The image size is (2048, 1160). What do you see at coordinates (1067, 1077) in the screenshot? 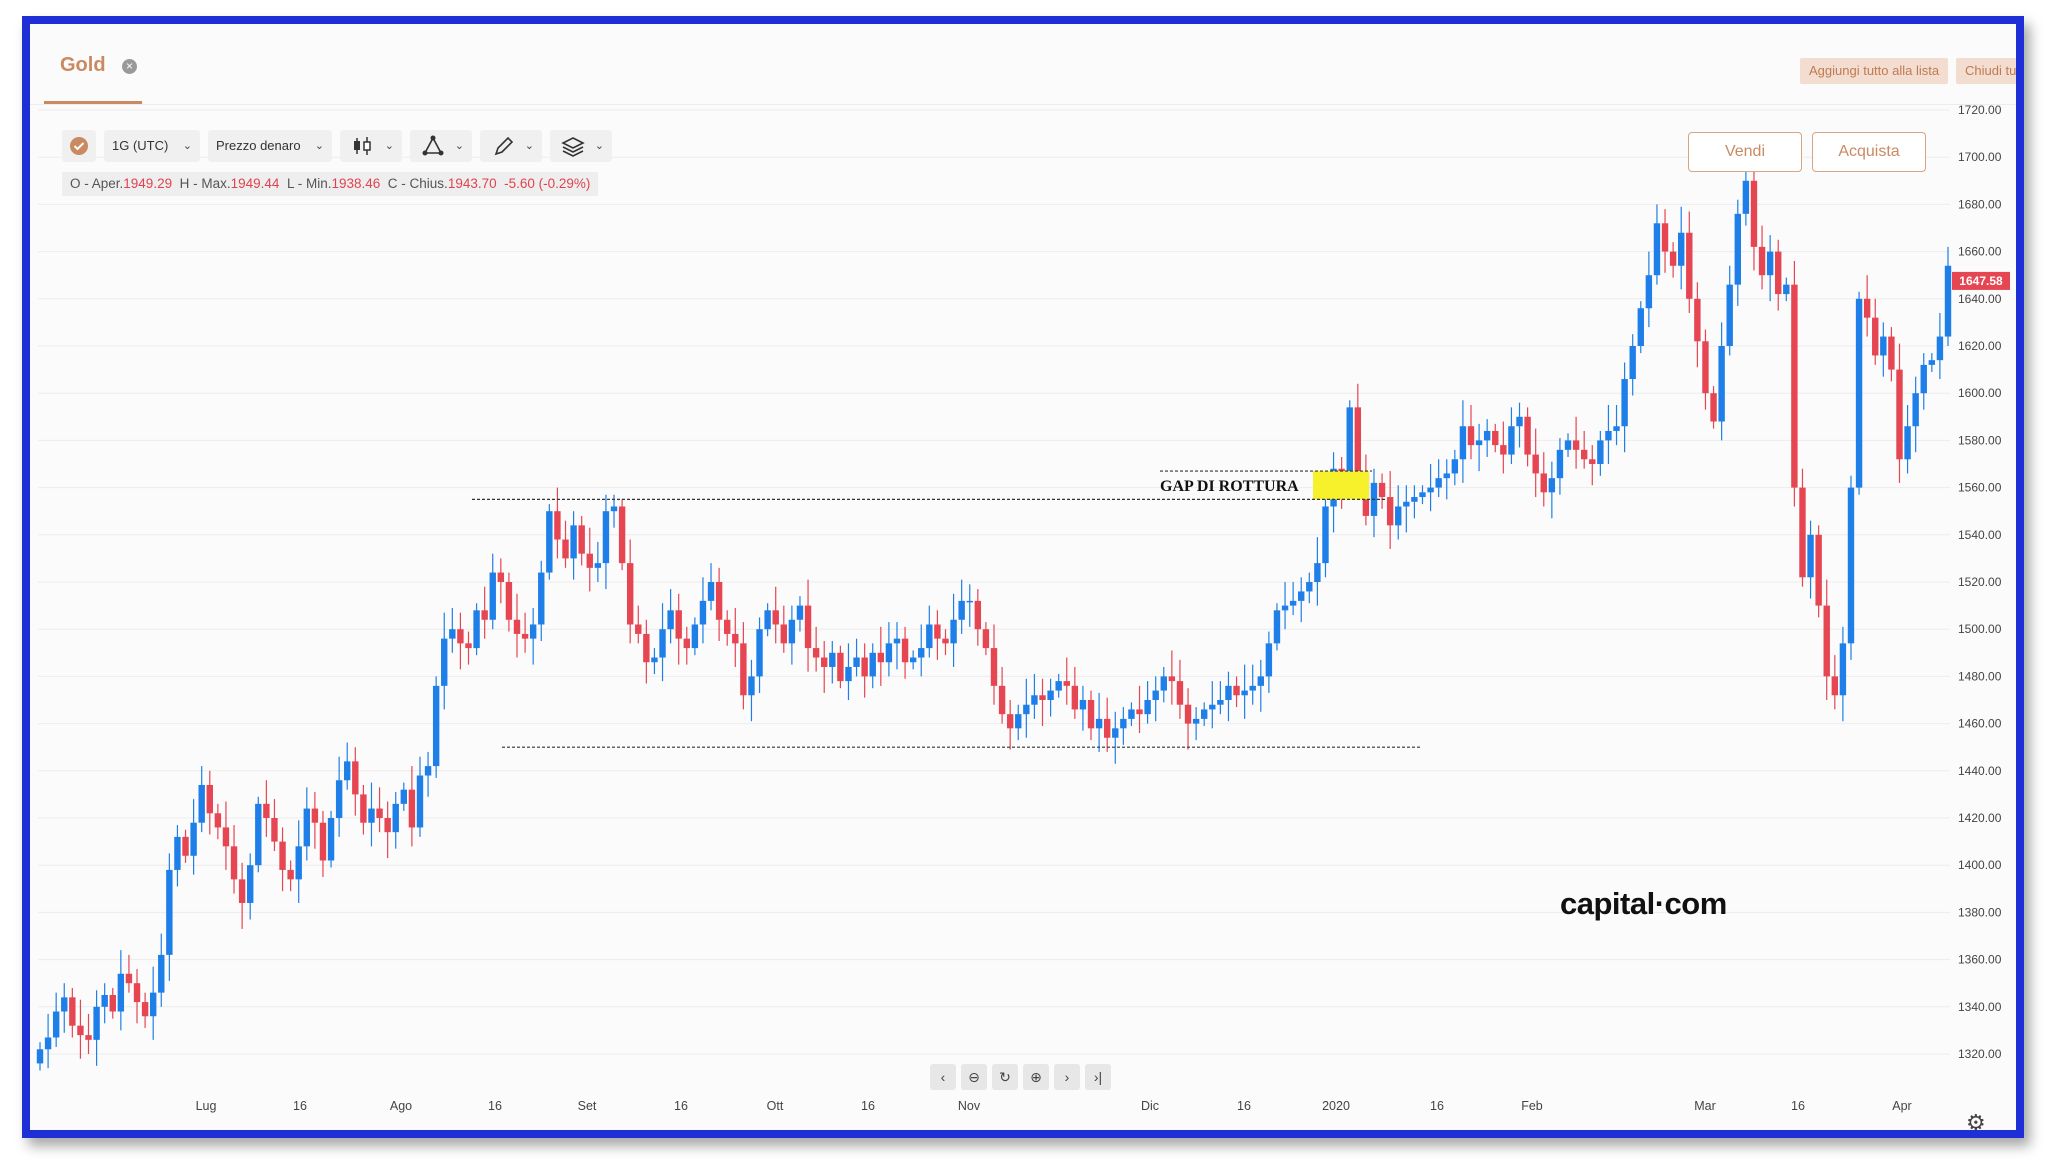
I see `chevron-right-icon: ›` at bounding box center [1067, 1077].